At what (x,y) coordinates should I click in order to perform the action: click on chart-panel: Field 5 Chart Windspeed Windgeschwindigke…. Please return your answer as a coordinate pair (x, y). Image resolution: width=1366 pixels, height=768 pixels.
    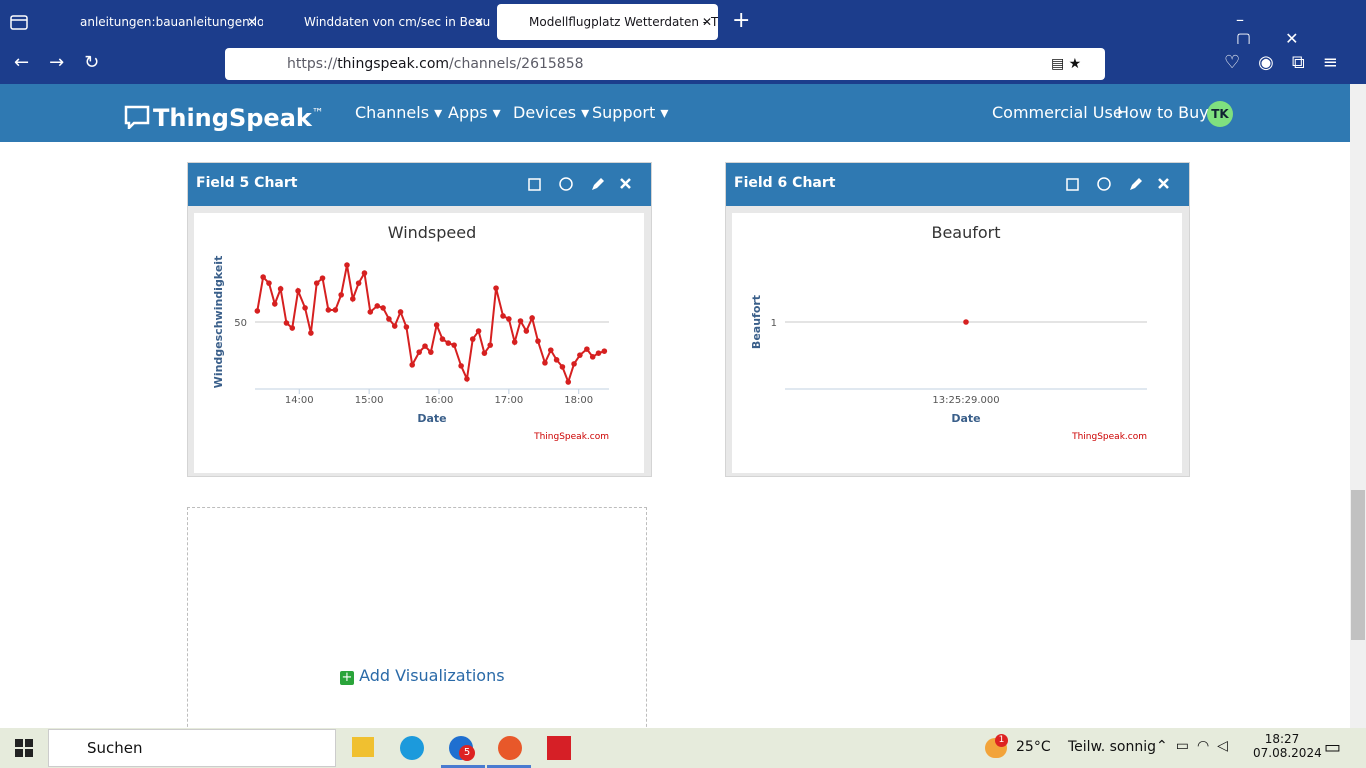
    Looking at the image, I should click on (419, 319).